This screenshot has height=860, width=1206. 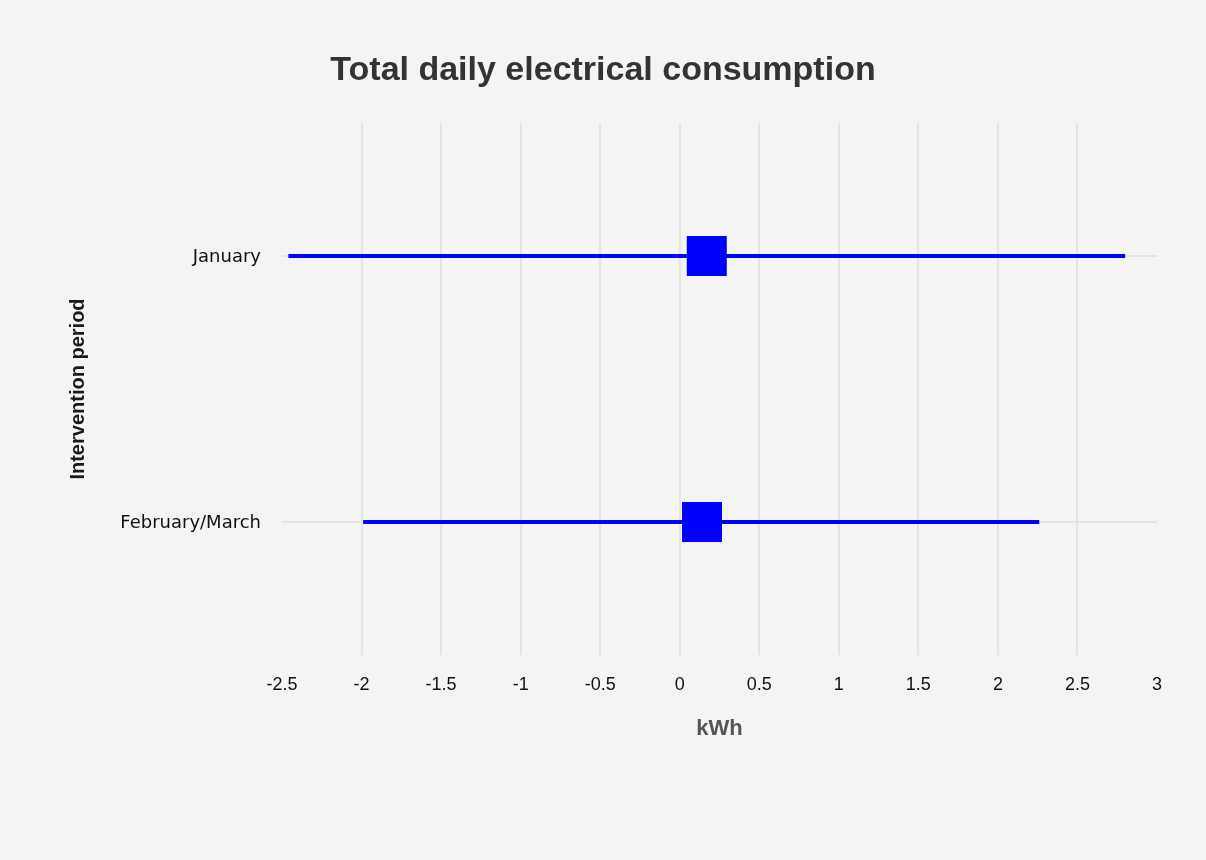 What do you see at coordinates (190, 522) in the screenshot?
I see `y-tick-label: February/March` at bounding box center [190, 522].